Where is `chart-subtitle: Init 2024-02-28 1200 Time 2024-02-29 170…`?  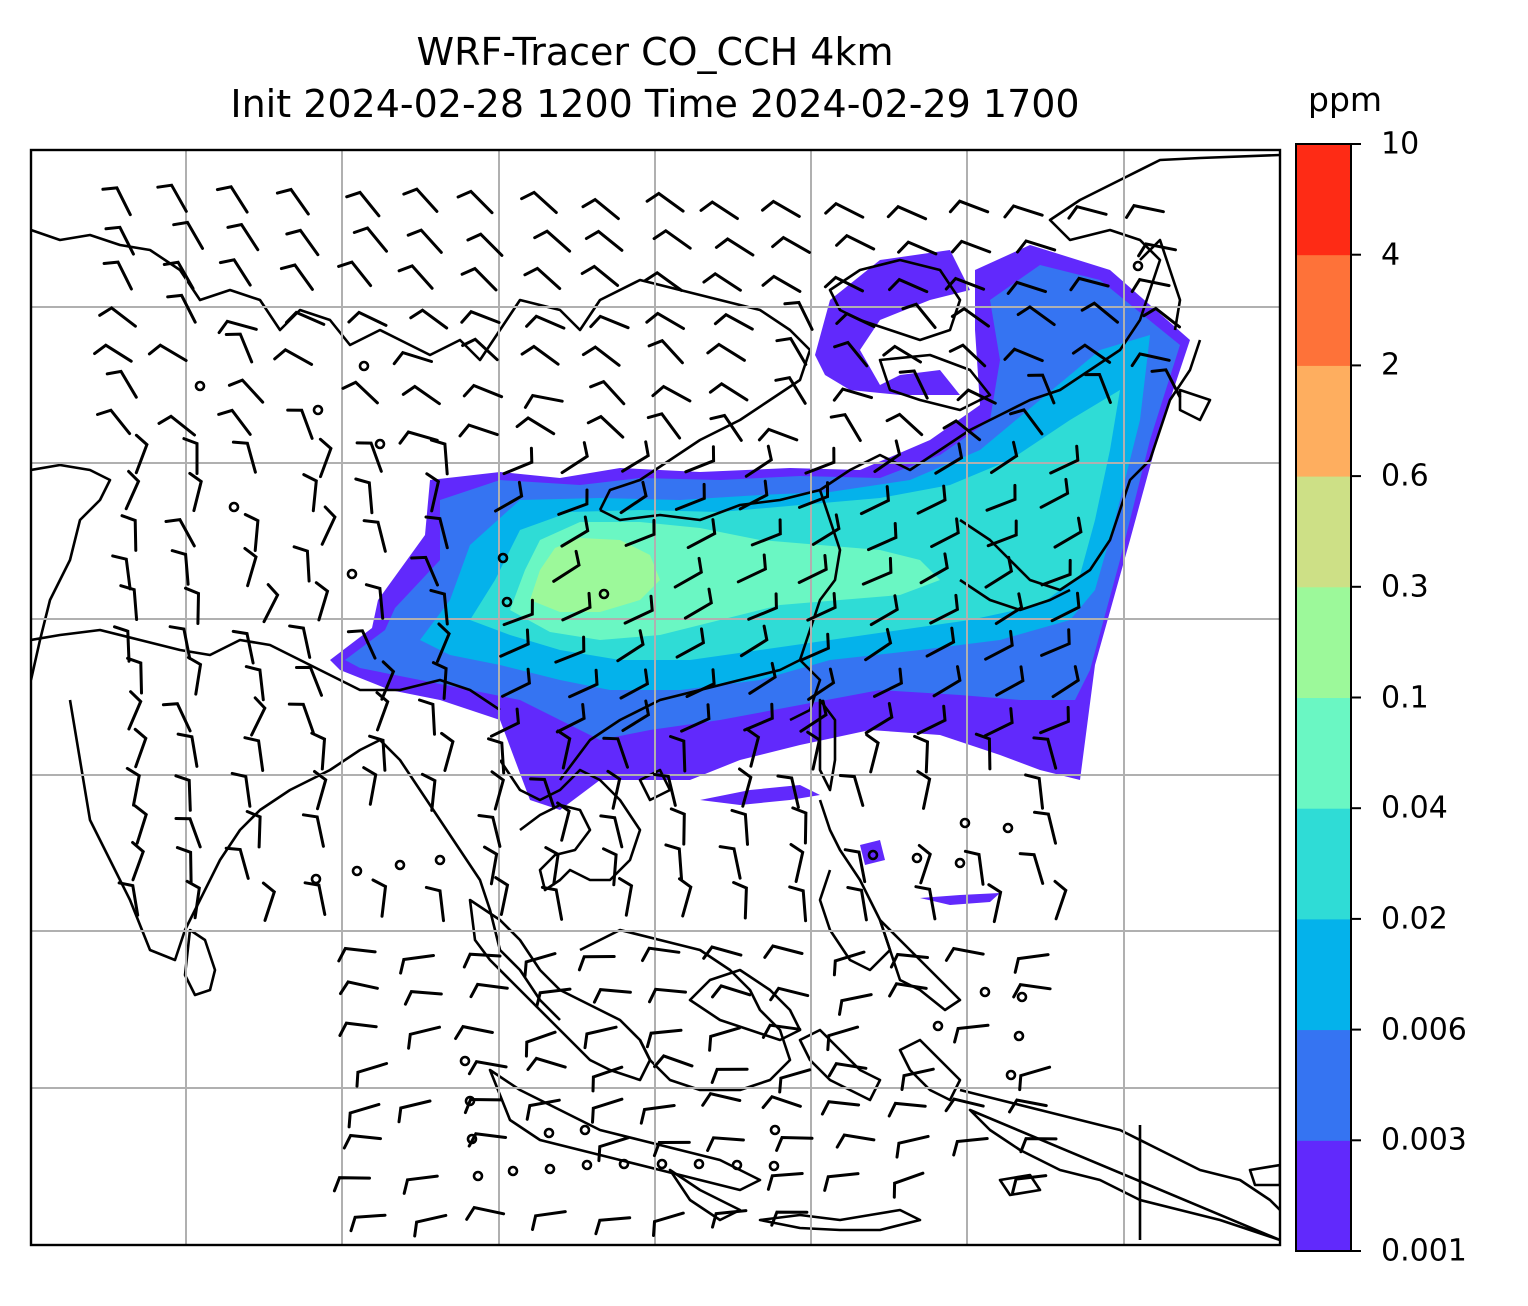
chart-subtitle: Init 2024-02-28 1200 Time 2024-02-29 170… is located at coordinates (655, 104).